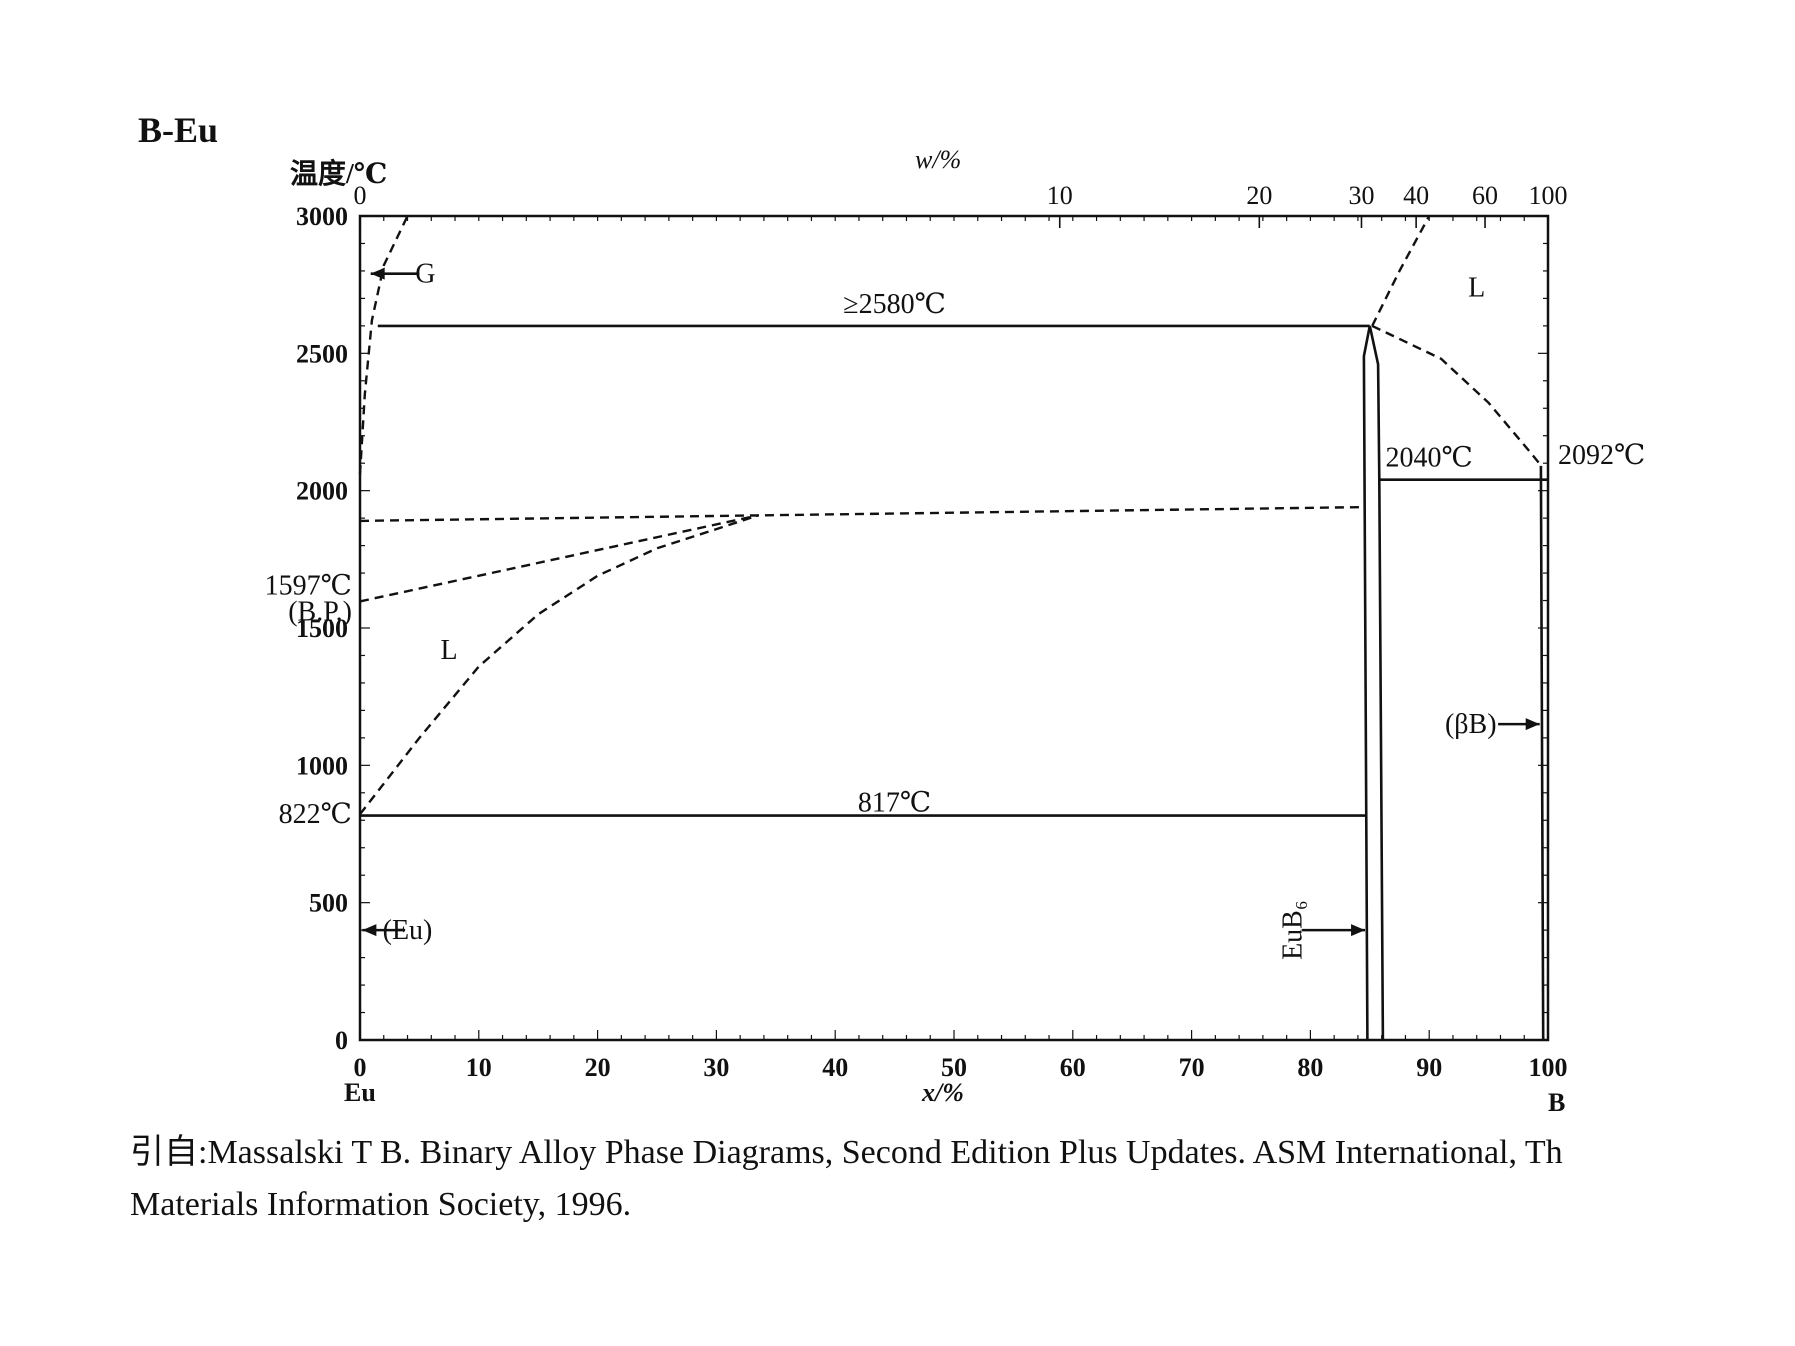 This screenshot has width=1795, height=1346. I want to click on y-tick-label: 1500, so click(322, 628).